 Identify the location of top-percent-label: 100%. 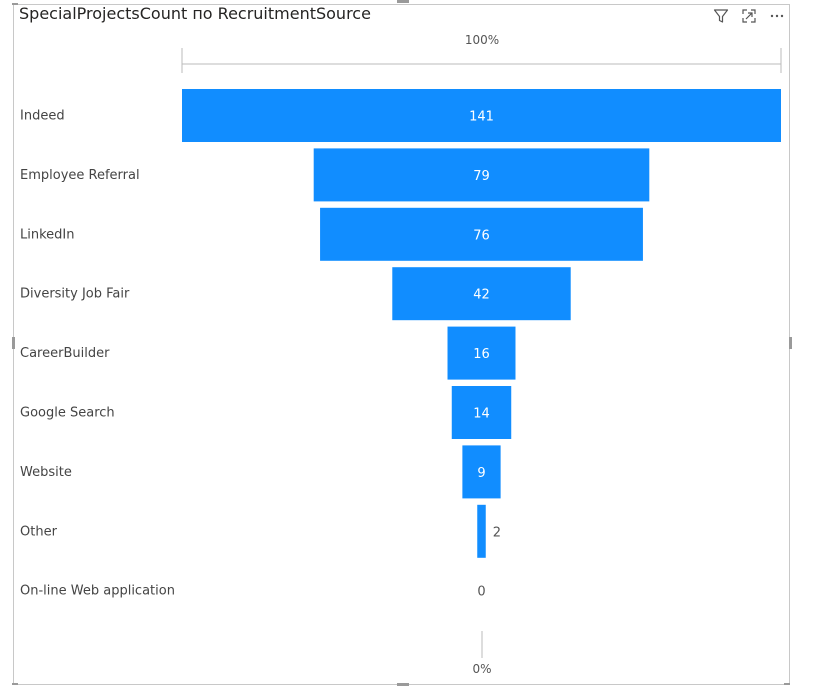
(482, 40).